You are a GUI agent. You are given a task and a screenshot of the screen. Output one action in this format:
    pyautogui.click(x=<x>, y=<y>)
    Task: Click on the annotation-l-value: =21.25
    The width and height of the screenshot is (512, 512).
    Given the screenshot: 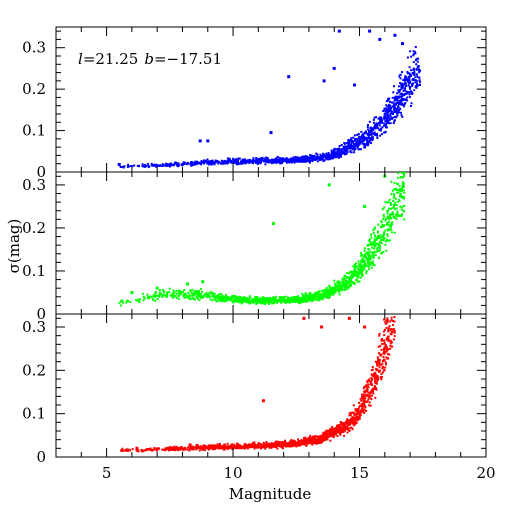 What is the action you would take?
    pyautogui.click(x=111, y=59)
    